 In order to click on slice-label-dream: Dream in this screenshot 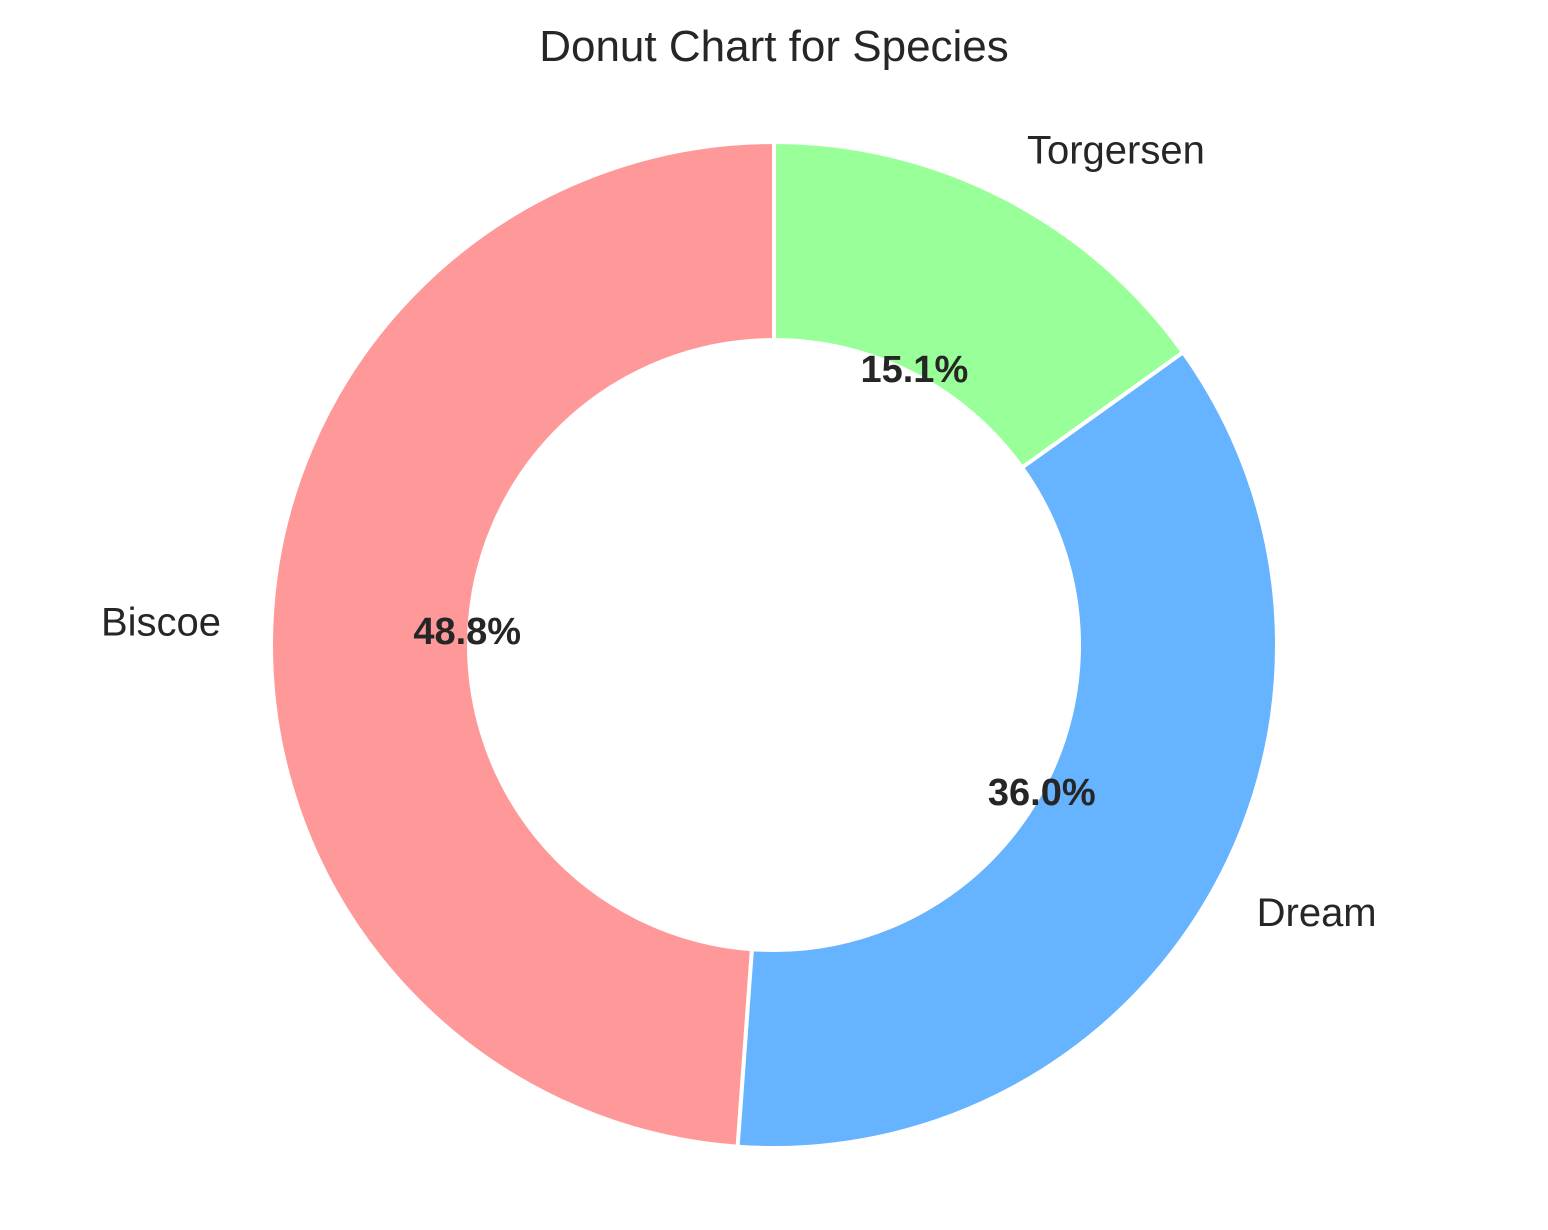, I will do `click(1317, 913)`.